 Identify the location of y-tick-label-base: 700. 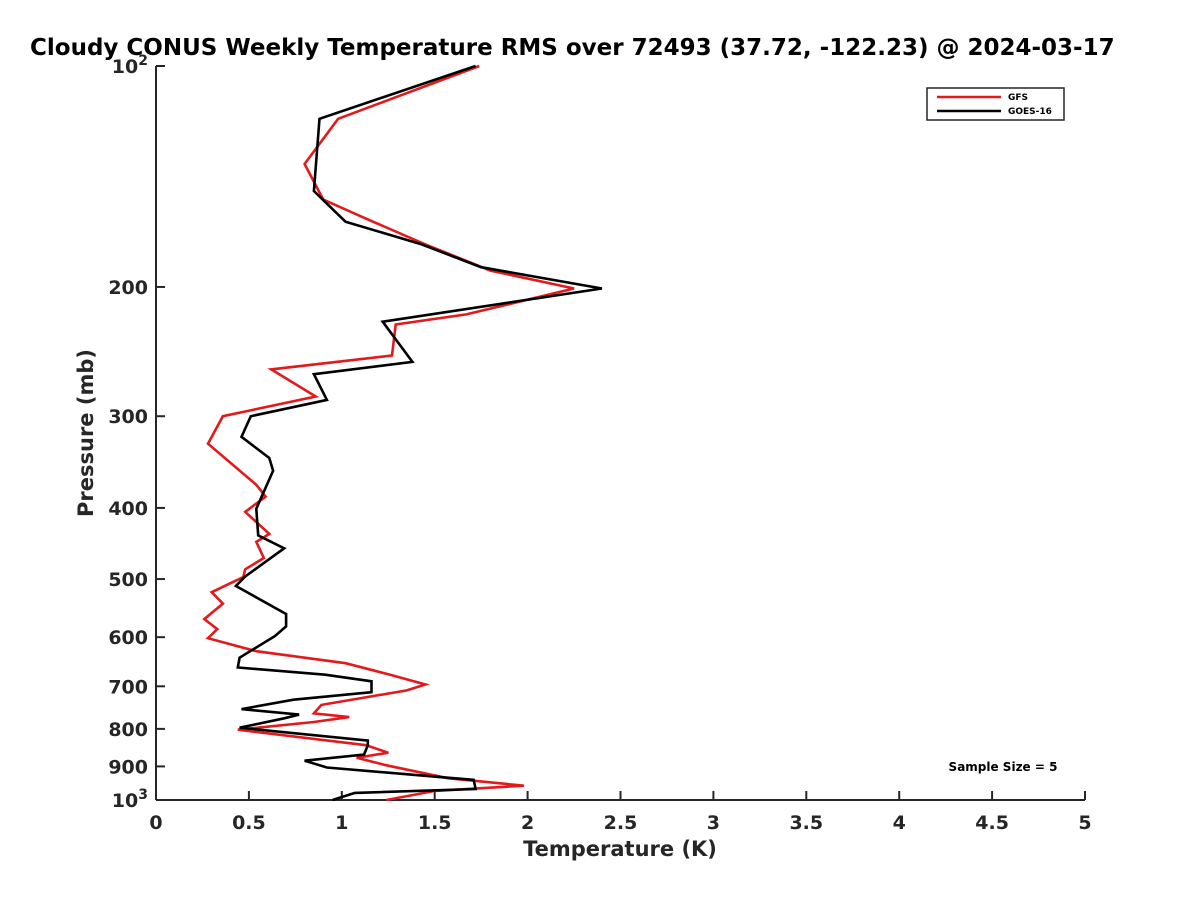
(128, 687).